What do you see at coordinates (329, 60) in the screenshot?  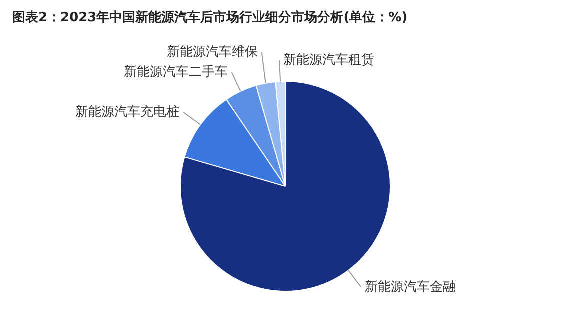 I see `slice-label: 新能源汽车租赁` at bounding box center [329, 60].